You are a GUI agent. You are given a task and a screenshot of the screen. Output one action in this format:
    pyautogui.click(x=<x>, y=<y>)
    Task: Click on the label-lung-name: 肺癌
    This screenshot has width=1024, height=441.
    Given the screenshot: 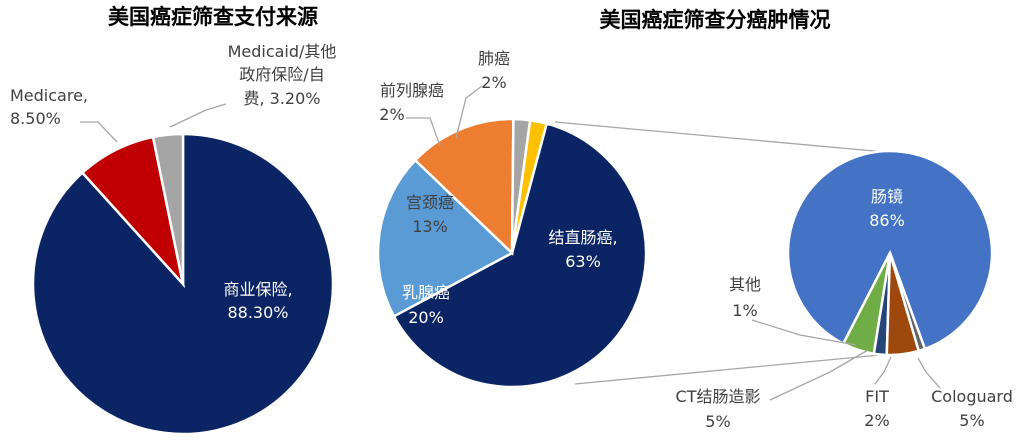 What is the action you would take?
    pyautogui.click(x=494, y=58)
    